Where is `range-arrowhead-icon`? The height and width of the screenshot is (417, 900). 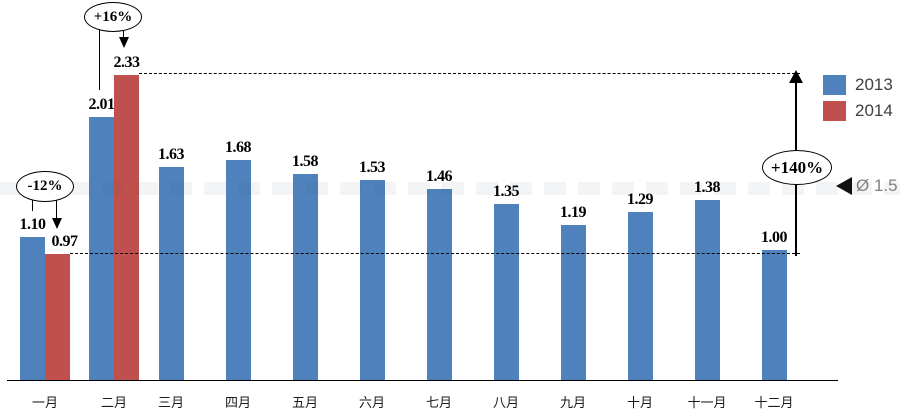 range-arrowhead-icon is located at coordinates (796, 76).